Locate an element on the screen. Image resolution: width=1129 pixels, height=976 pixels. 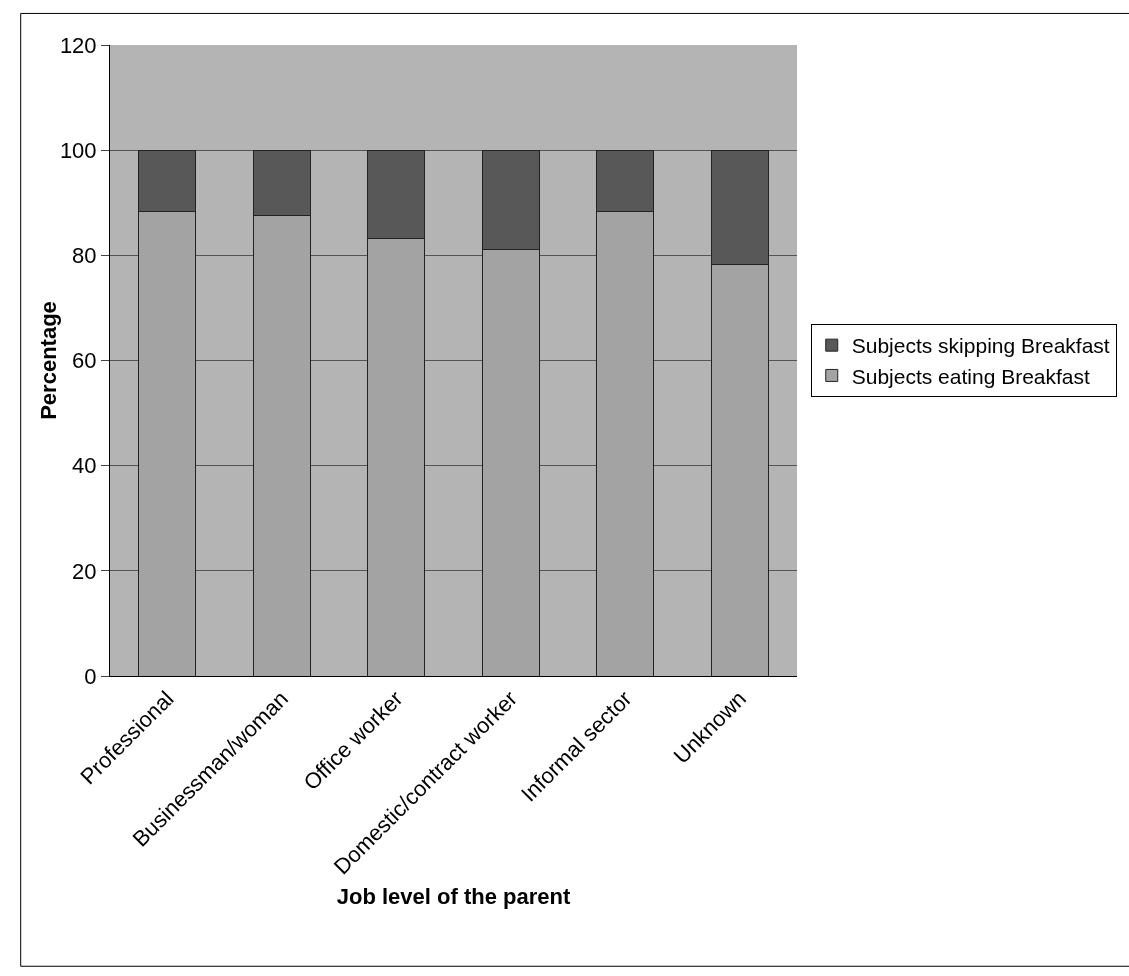
legend-label: Subjects eating Breakfast is located at coordinates (971, 376).